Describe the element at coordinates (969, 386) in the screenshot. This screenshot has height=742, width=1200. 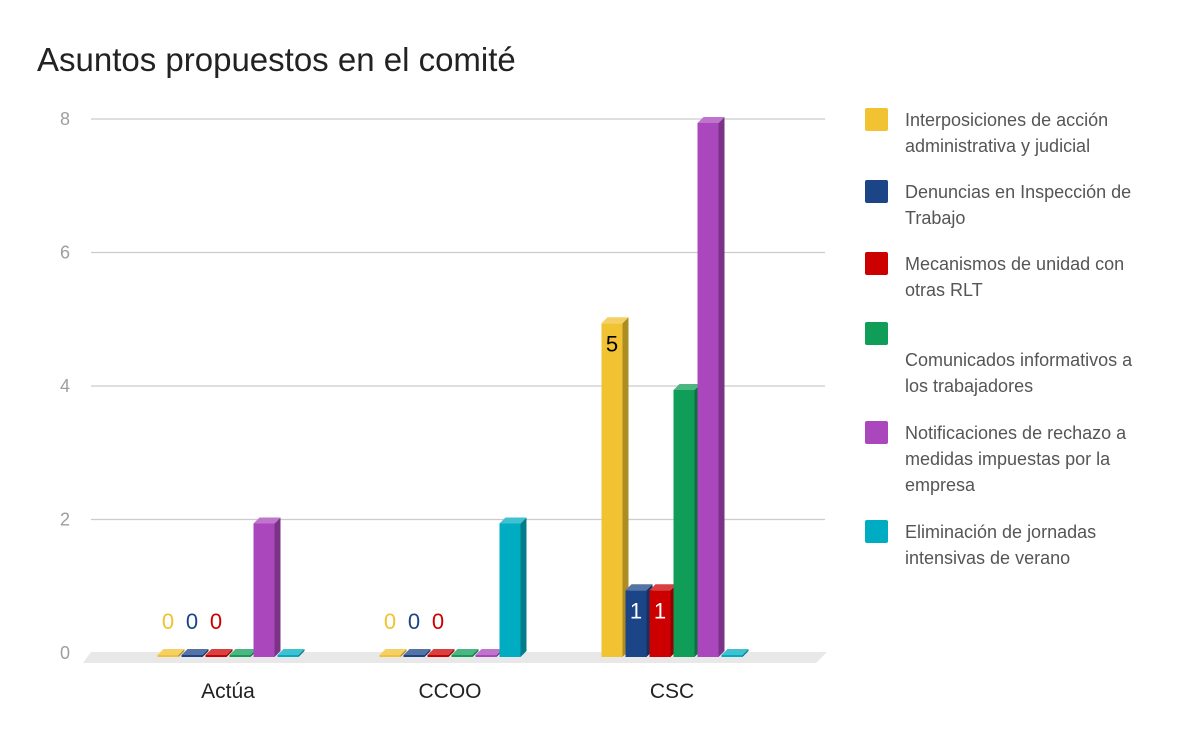
I see `legend-label: los trabajadores` at that location.